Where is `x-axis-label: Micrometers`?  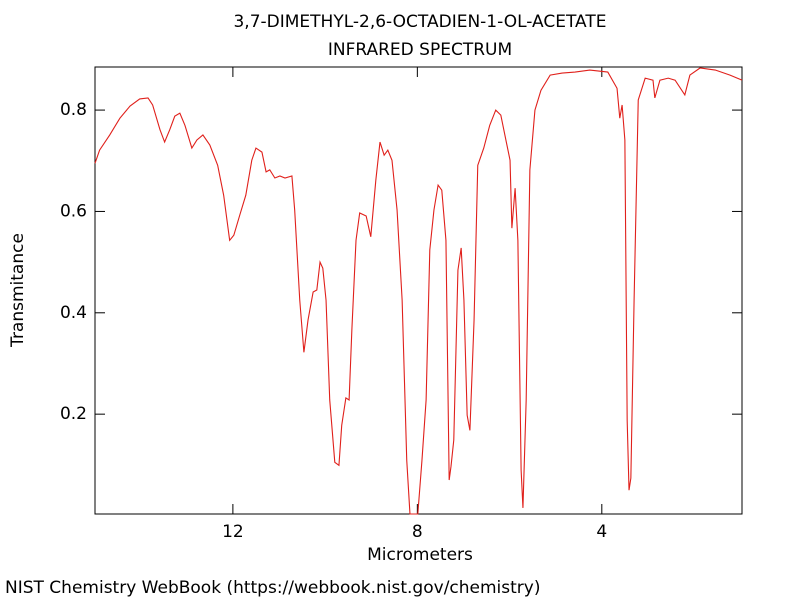
x-axis-label: Micrometers is located at coordinates (420, 555).